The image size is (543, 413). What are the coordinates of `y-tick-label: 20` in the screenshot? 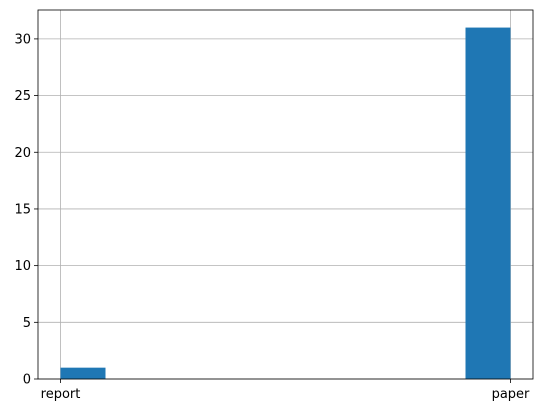 It's located at (22, 153).